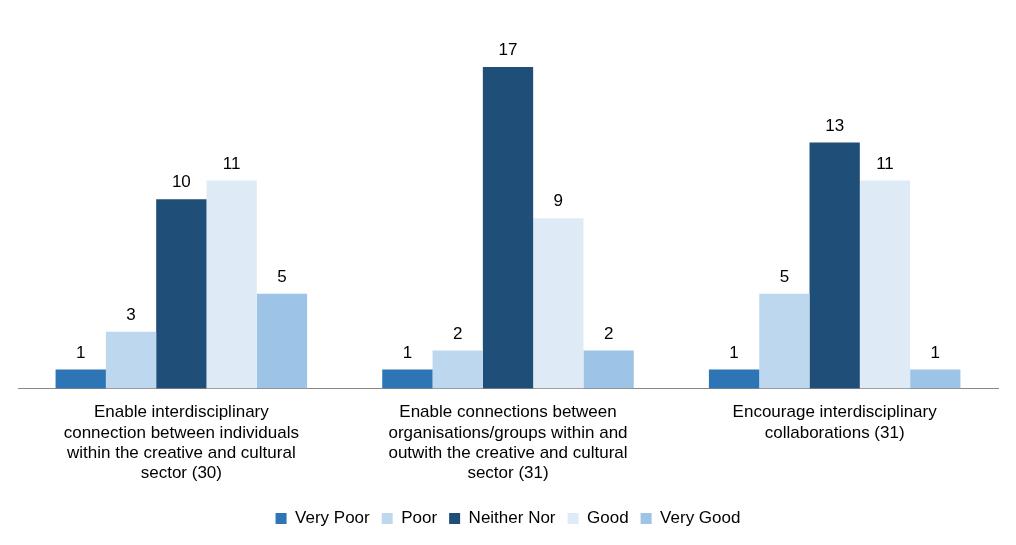  What do you see at coordinates (508, 50) in the screenshot?
I see `data-label: 17` at bounding box center [508, 50].